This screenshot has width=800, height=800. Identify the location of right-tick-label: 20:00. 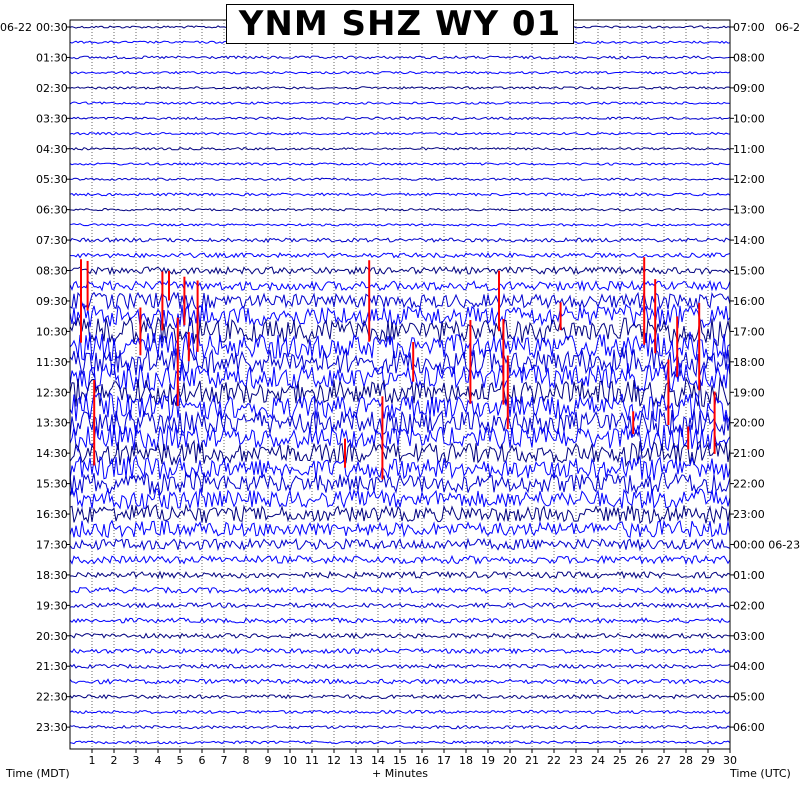
(749, 423).